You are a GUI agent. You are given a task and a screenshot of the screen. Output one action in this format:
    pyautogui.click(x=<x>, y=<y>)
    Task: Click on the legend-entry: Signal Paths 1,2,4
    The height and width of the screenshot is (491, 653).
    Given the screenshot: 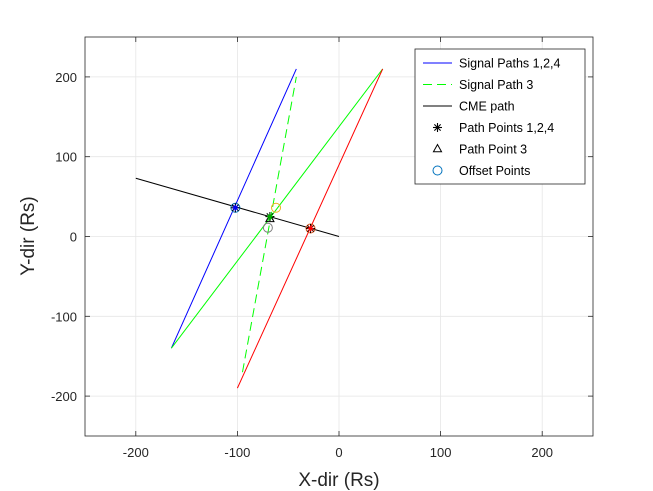 What is the action you would take?
    pyautogui.click(x=492, y=64)
    